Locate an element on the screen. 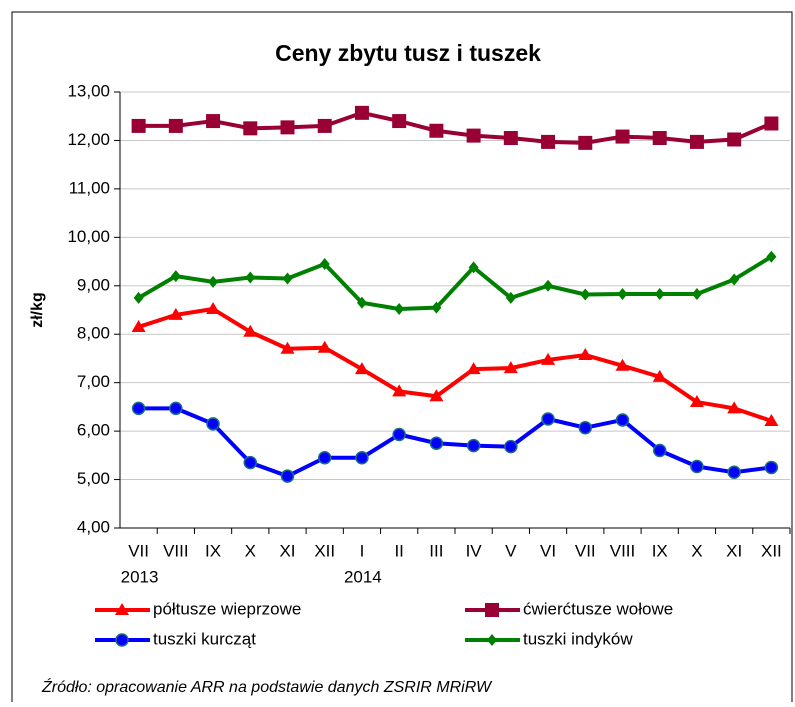 The width and height of the screenshot is (795, 707). x-tick-label: II is located at coordinates (398, 550).